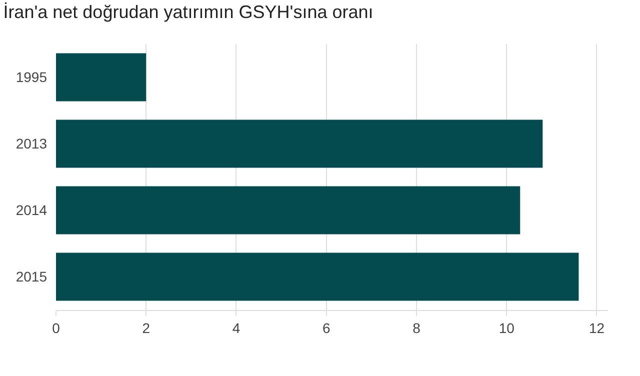  Describe the element at coordinates (32, 77) in the screenshot. I see `y-tick-label: 1995` at that location.